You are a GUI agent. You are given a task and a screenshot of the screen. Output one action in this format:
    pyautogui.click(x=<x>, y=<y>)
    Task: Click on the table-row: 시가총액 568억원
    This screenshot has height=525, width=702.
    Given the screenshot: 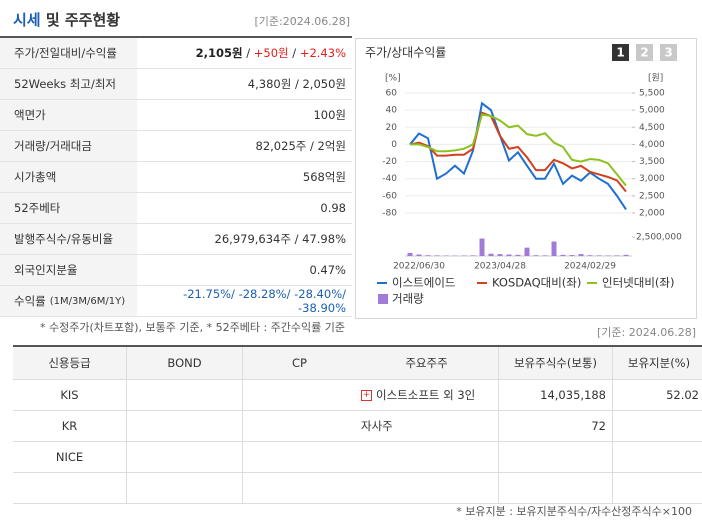 What is the action you would take?
    pyautogui.click(x=176, y=177)
    